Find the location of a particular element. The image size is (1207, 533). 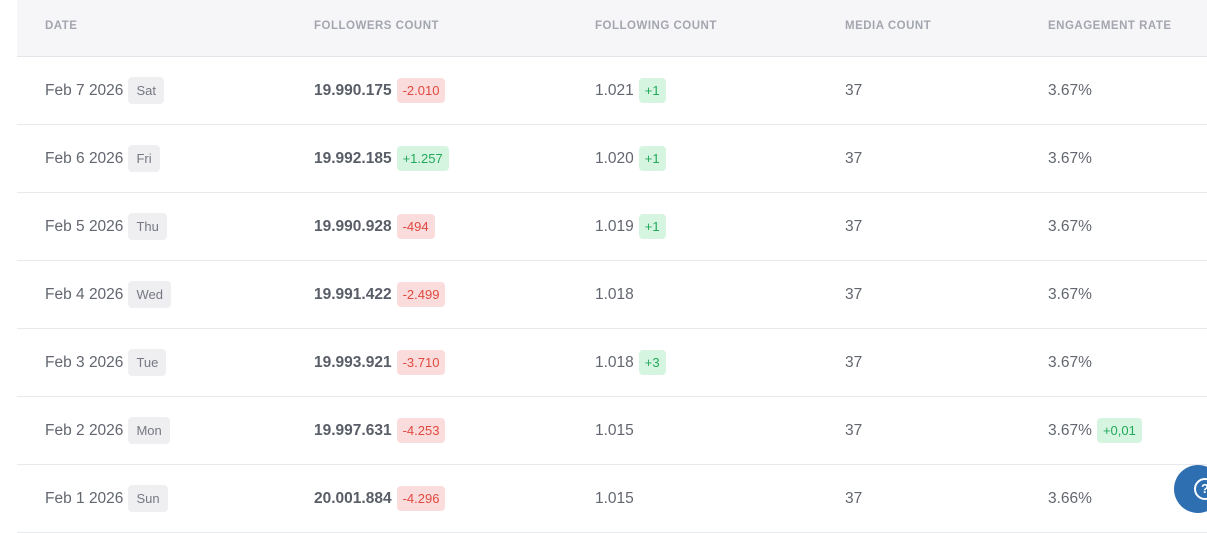

followers-cell: 19.997.631 -4.253 is located at coordinates (380, 430).